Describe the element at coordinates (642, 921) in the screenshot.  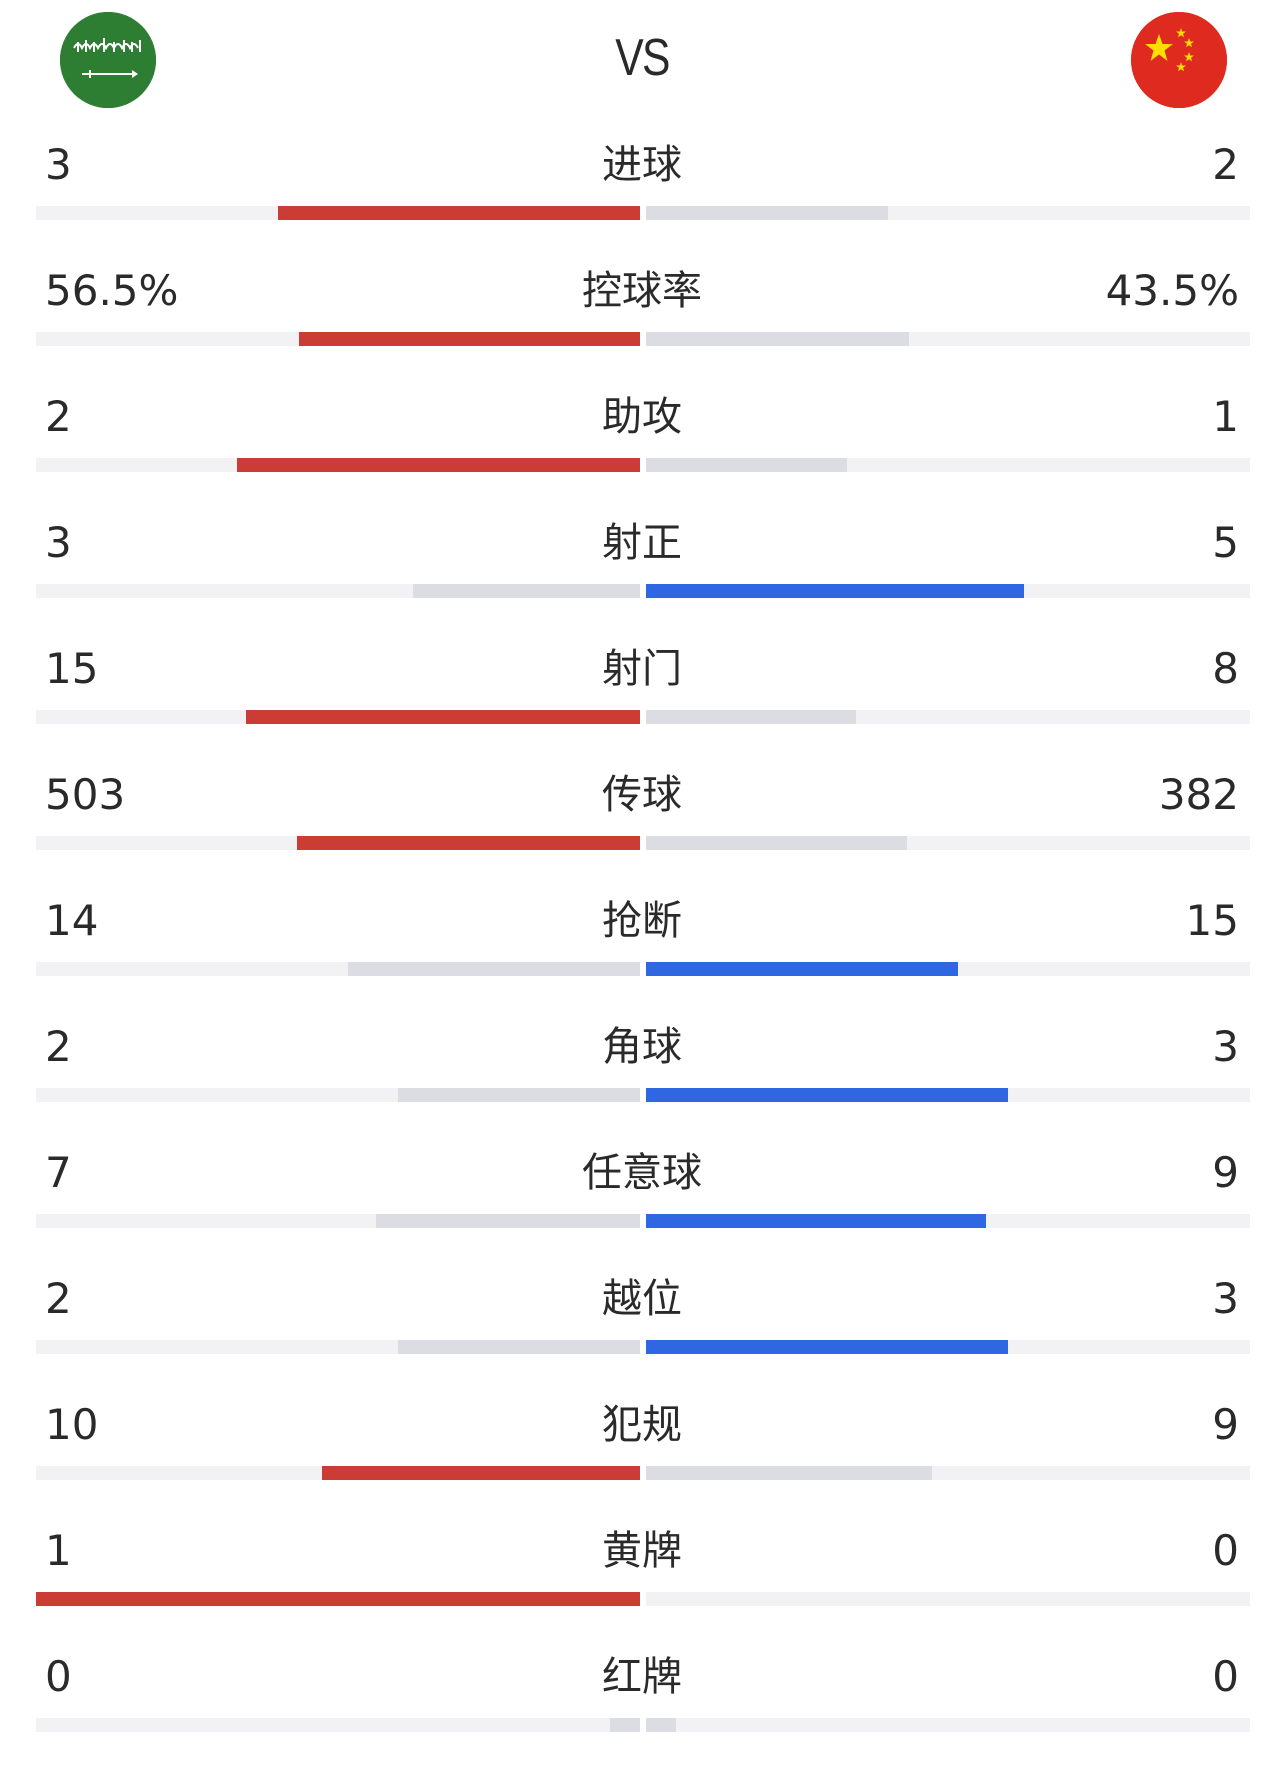
I see `stat-label: 抢断` at that location.